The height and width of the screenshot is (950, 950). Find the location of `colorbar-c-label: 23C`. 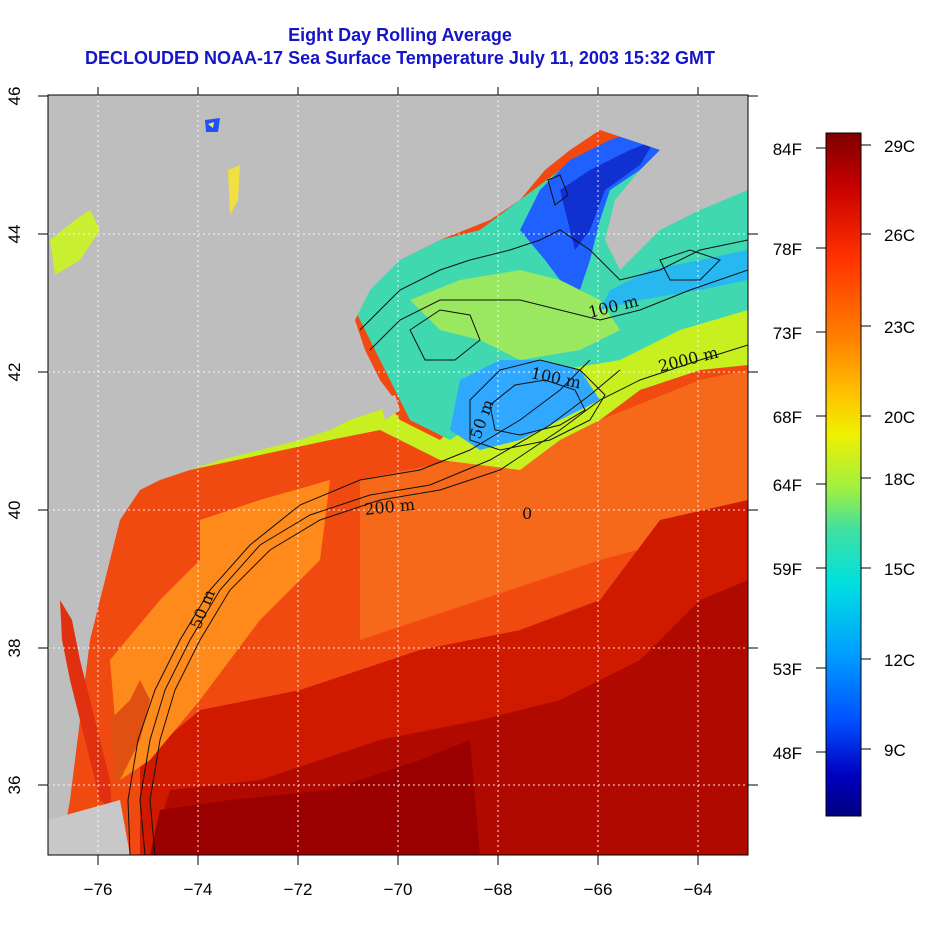

colorbar-c-label: 23C is located at coordinates (899, 327).